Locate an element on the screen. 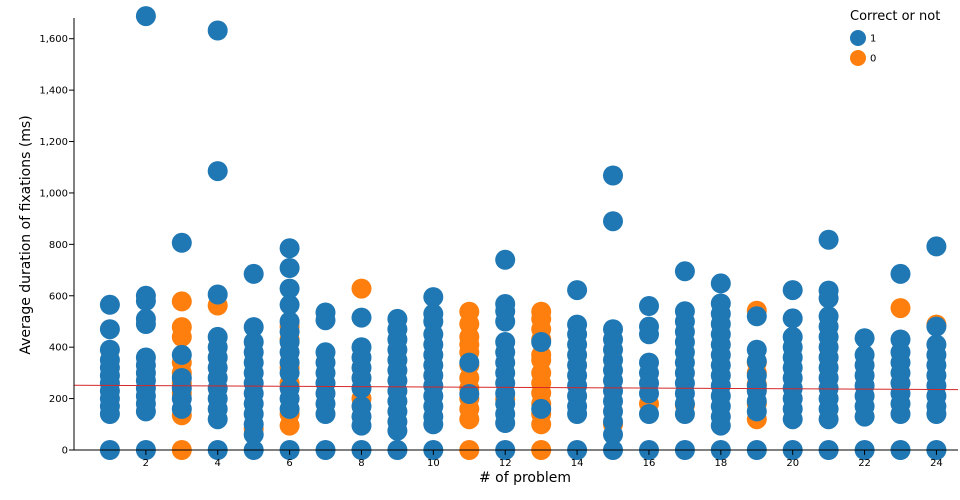 The width and height of the screenshot is (960, 500). x-tick-label: 18 is located at coordinates (720, 463).